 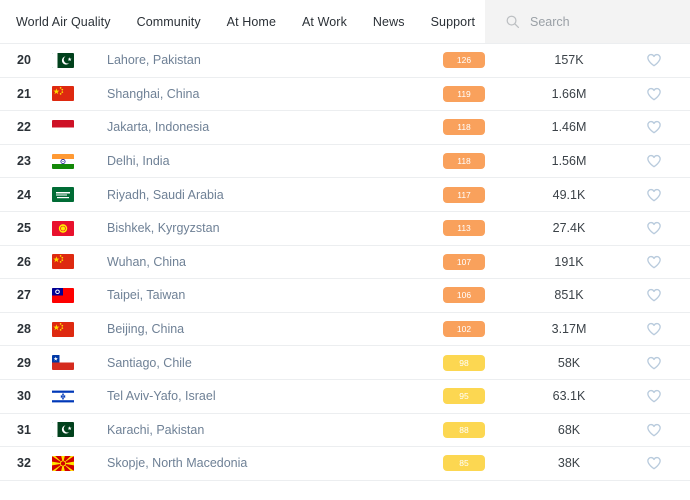 What do you see at coordinates (569, 329) in the screenshot?
I see `follower-count: 3.17M` at bounding box center [569, 329].